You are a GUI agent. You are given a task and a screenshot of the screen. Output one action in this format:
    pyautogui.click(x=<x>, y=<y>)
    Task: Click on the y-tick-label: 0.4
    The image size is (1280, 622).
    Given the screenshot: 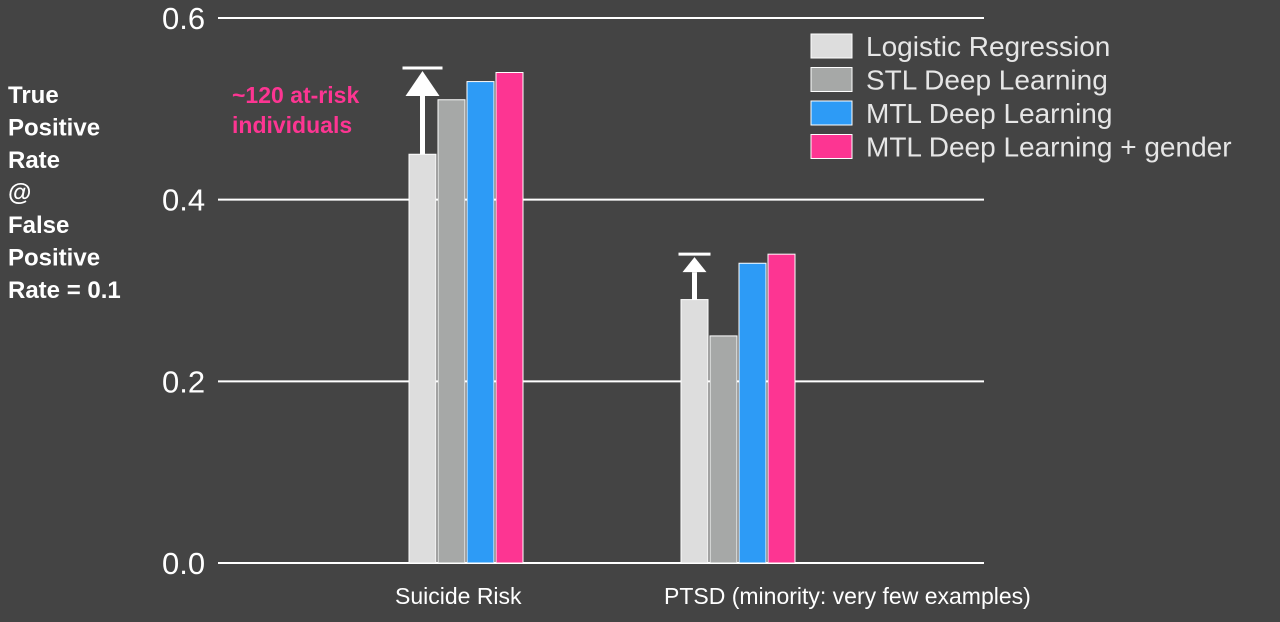 What is the action you would take?
    pyautogui.click(x=183, y=200)
    